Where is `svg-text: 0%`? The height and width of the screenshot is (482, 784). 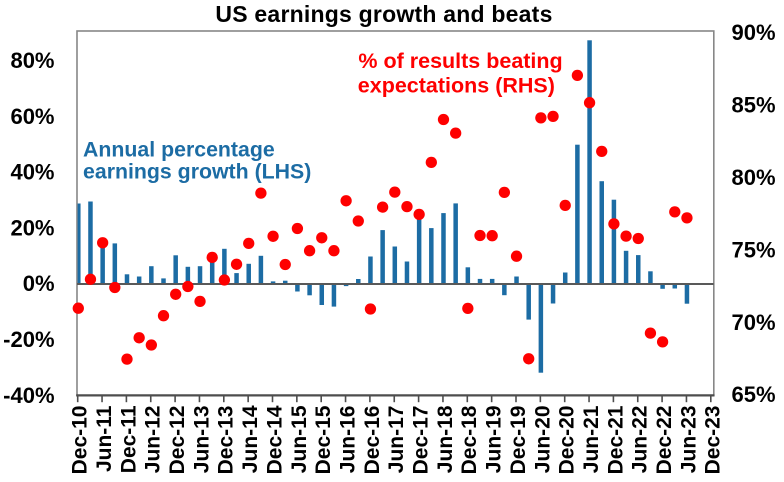
svg-text: 0% is located at coordinates (39, 283).